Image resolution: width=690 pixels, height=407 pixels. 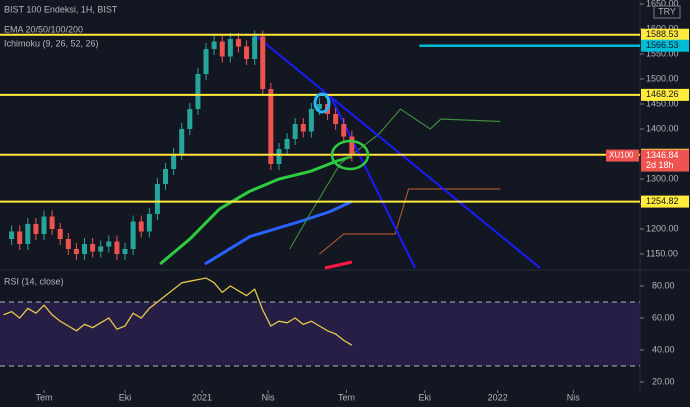 I want to click on y-tick-label: 60.00, so click(x=663, y=317).